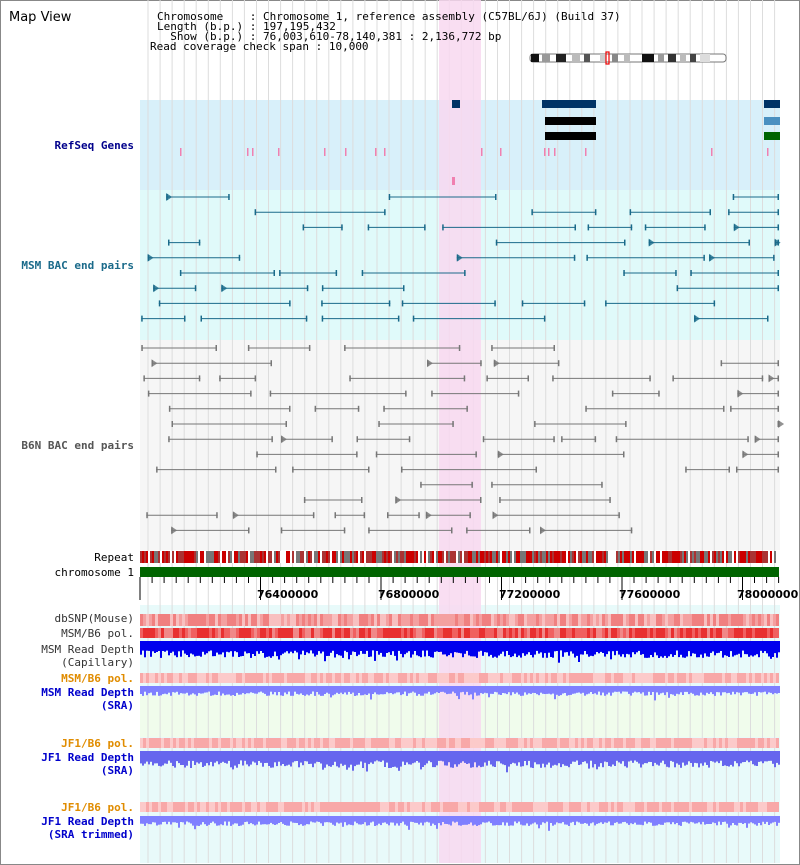 The image size is (800, 865). What do you see at coordinates (77, 265) in the screenshot?
I see `msm-bac-label: MSM BAC end pairs` at bounding box center [77, 265].